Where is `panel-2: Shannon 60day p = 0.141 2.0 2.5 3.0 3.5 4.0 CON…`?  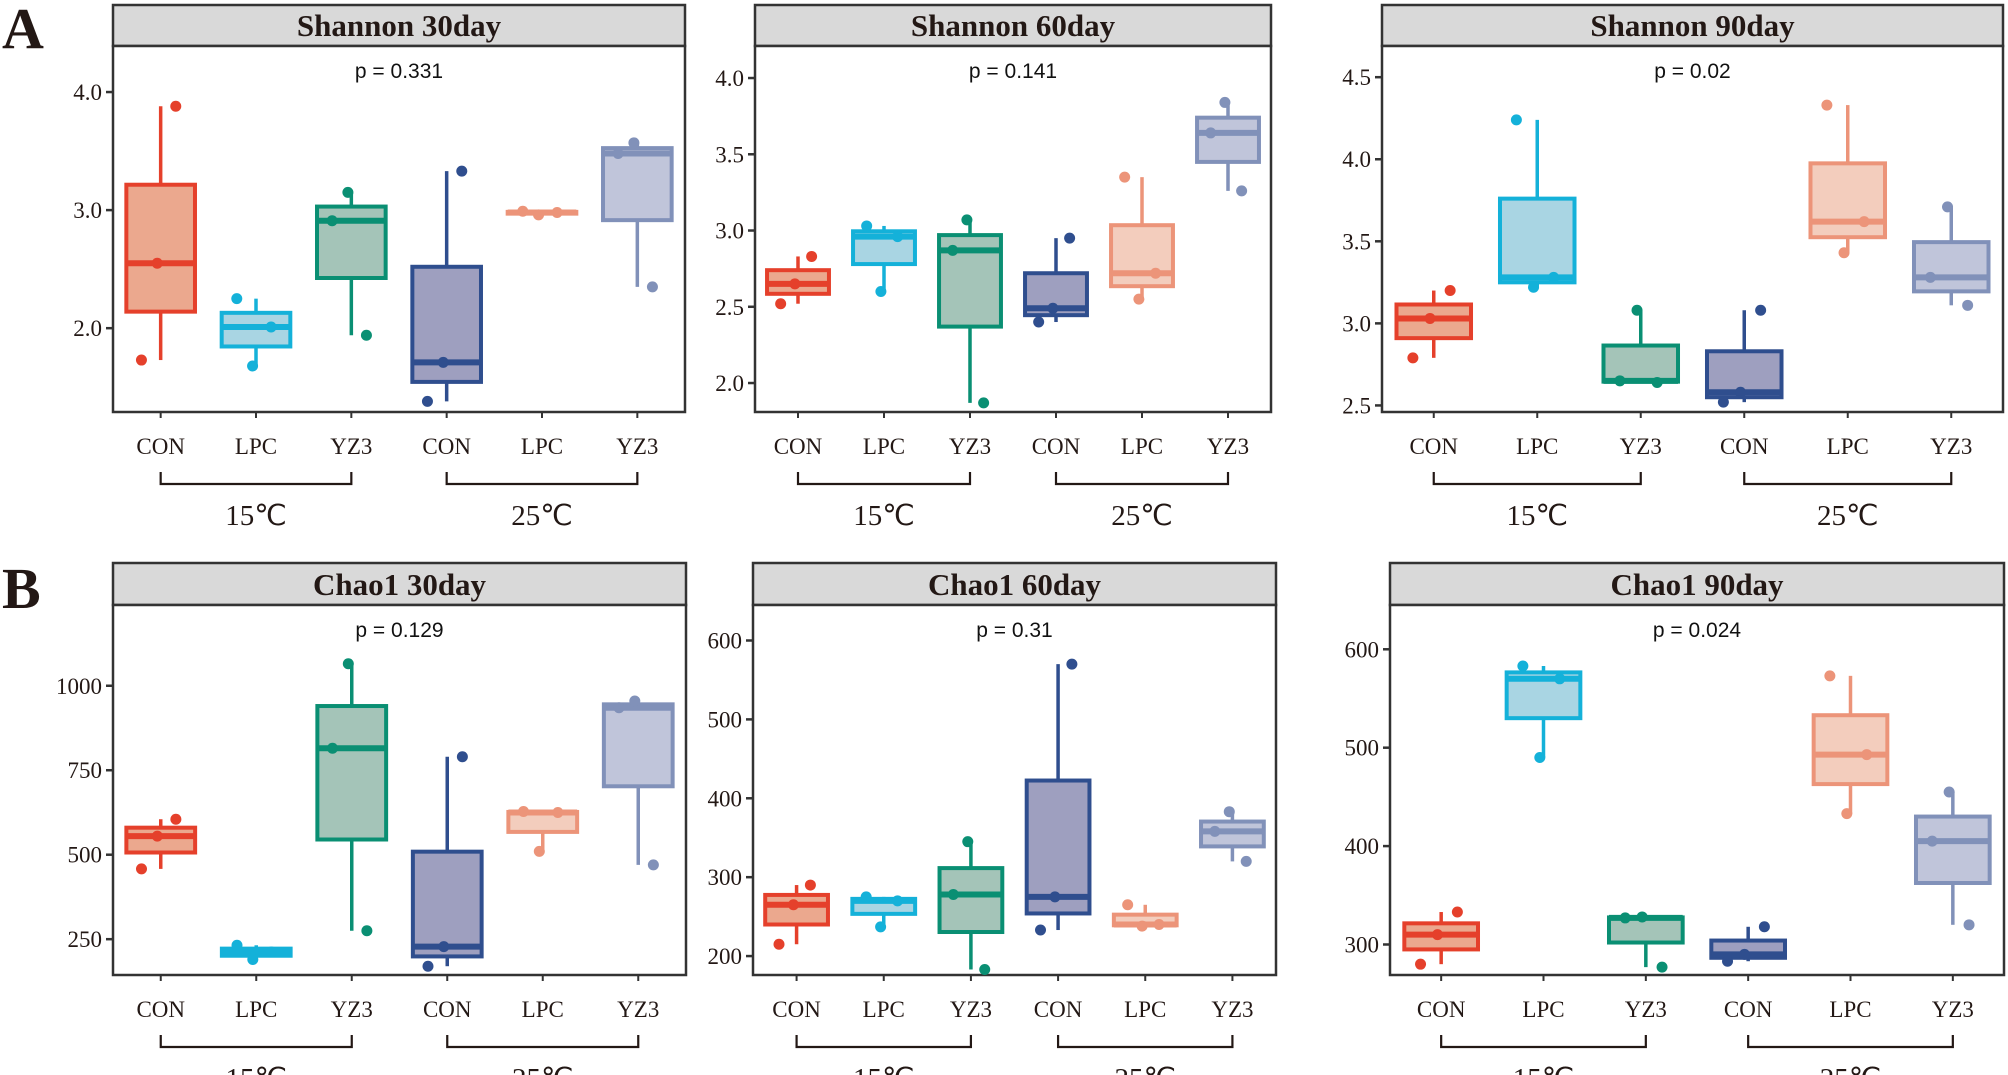
panel-2: Shannon 60day p = 0.141 2.0 2.5 3.0 3.5 4.0 CON… is located at coordinates (994, 267).